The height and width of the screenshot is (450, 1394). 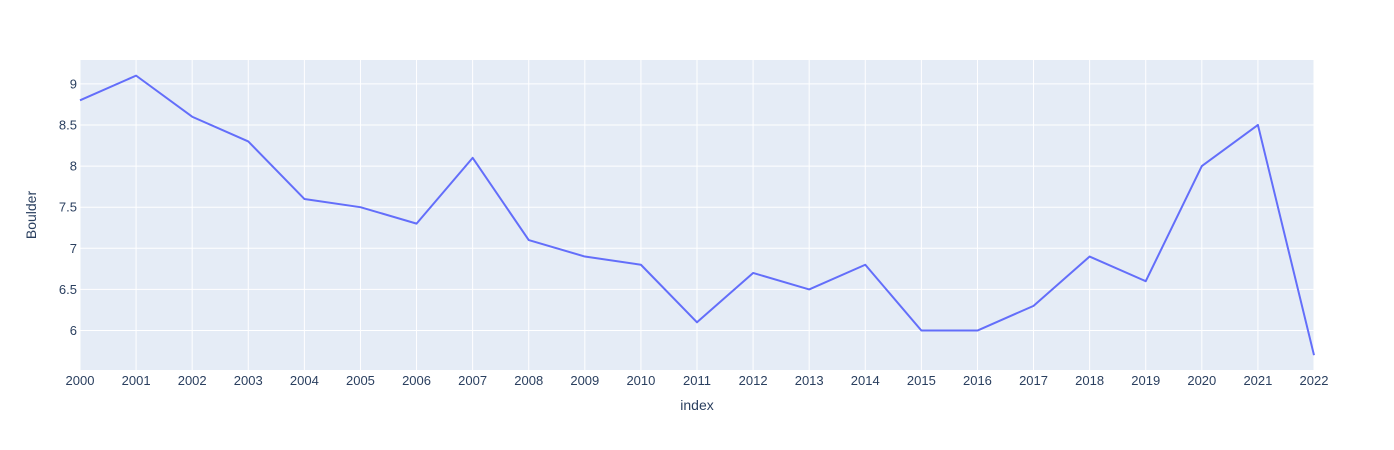 I want to click on x-tick-label: 2014, so click(x=865, y=380).